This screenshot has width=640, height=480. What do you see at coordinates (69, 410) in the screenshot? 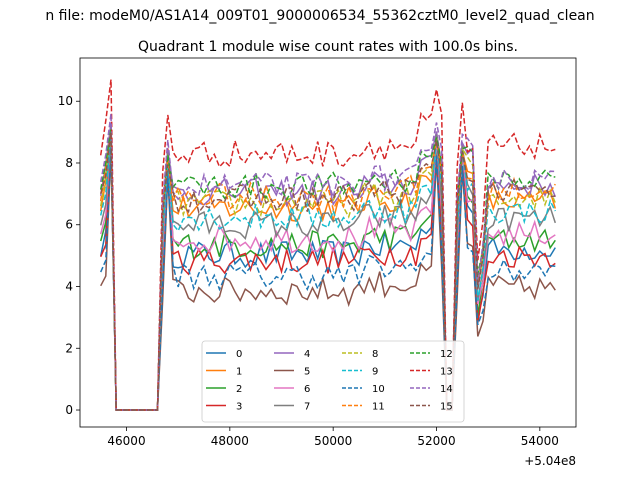
I see `y-tick-label: 0` at bounding box center [69, 410].